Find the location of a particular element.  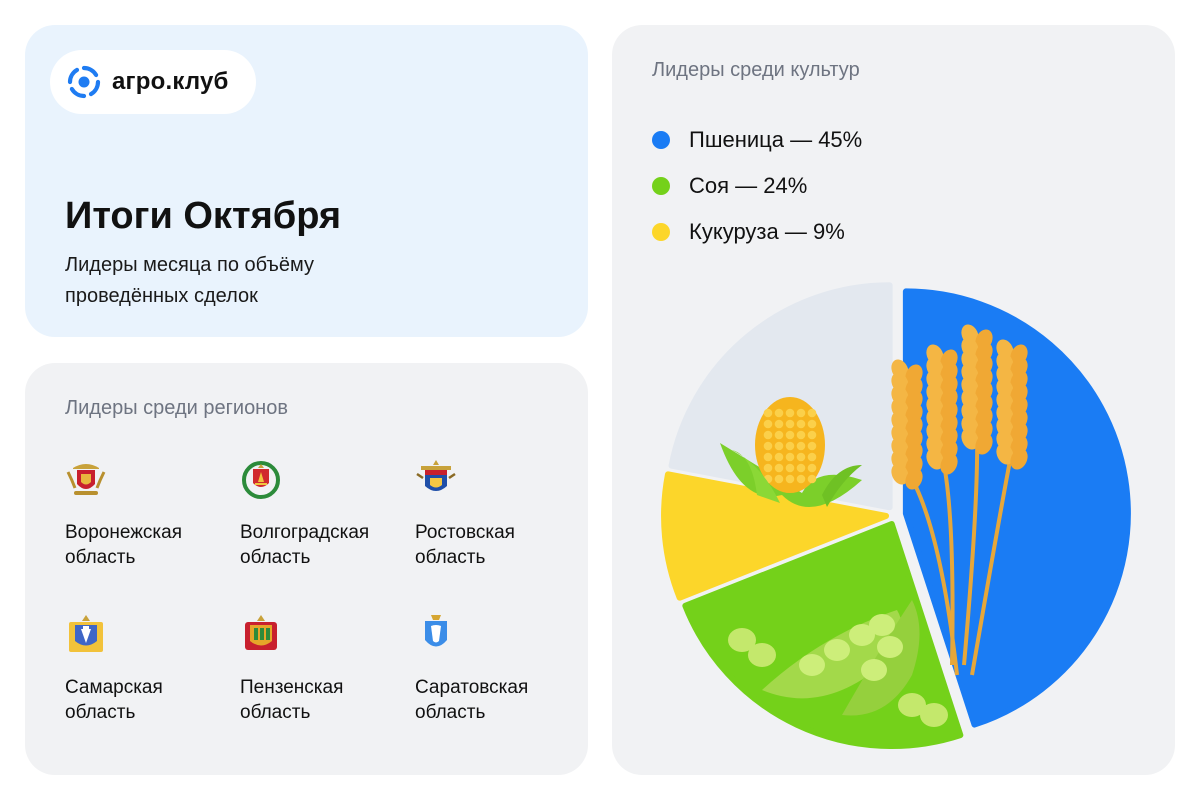

region-name: Саратовская область is located at coordinates (472, 700).